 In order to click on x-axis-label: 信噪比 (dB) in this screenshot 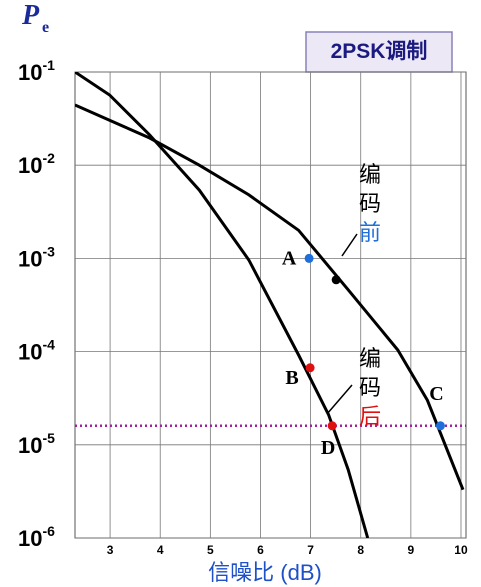, I will do `click(265, 572)`.